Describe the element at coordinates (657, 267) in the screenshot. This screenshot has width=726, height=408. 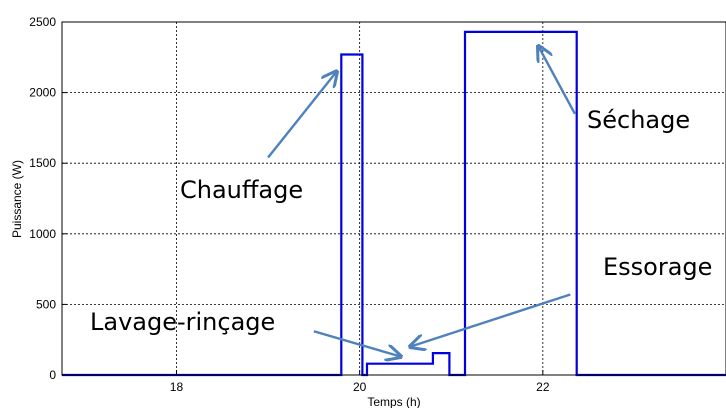
I see `annotation-essorage: Essorage` at that location.